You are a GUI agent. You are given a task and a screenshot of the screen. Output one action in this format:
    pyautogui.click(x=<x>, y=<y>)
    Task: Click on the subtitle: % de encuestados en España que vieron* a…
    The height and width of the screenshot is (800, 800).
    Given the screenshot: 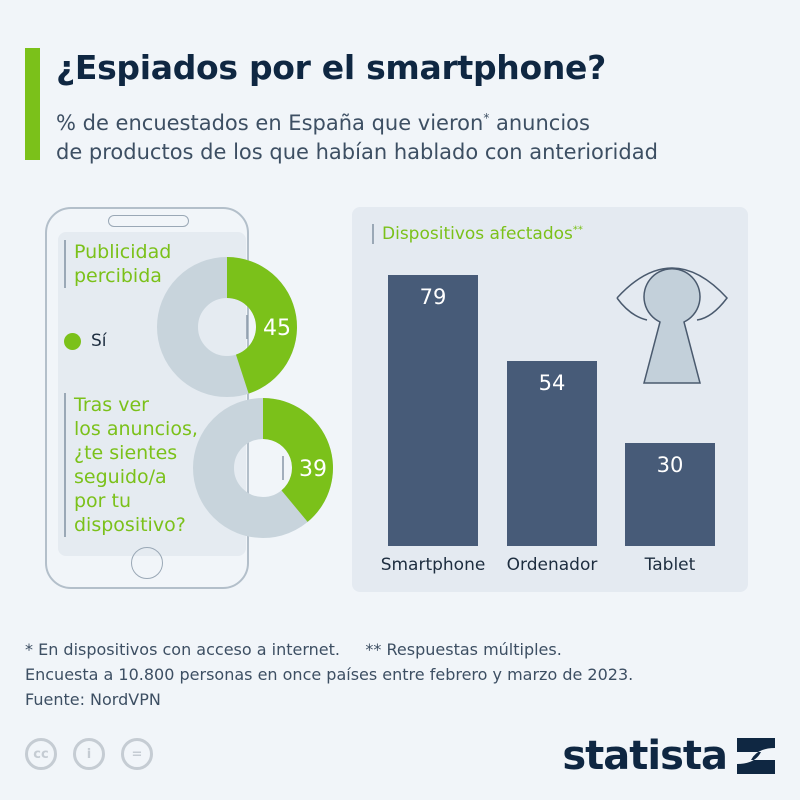 What is the action you would take?
    pyautogui.click(x=357, y=135)
    